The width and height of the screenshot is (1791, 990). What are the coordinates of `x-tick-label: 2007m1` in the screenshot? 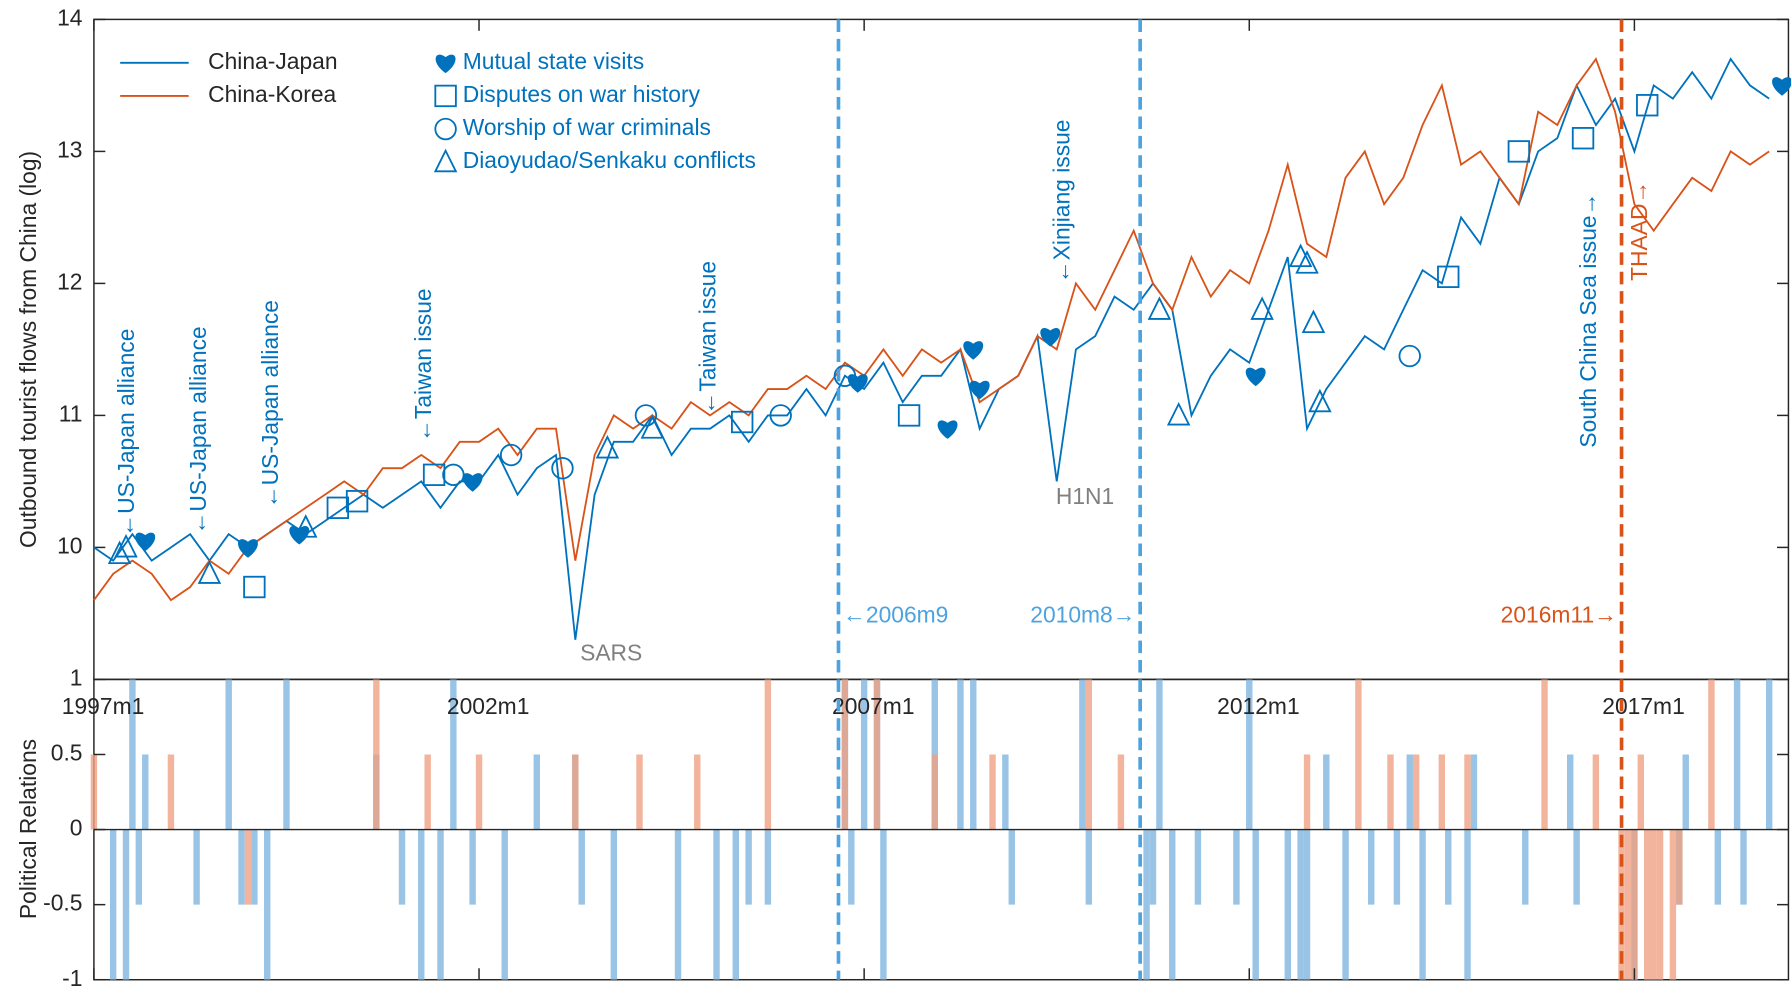 It's located at (873, 706).